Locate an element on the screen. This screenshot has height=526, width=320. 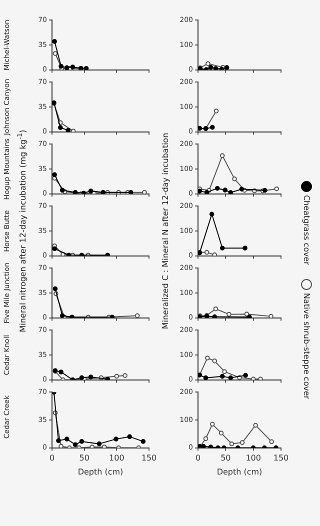
legend-label: Cheatgrass cover is located at coordinates (307, 229).